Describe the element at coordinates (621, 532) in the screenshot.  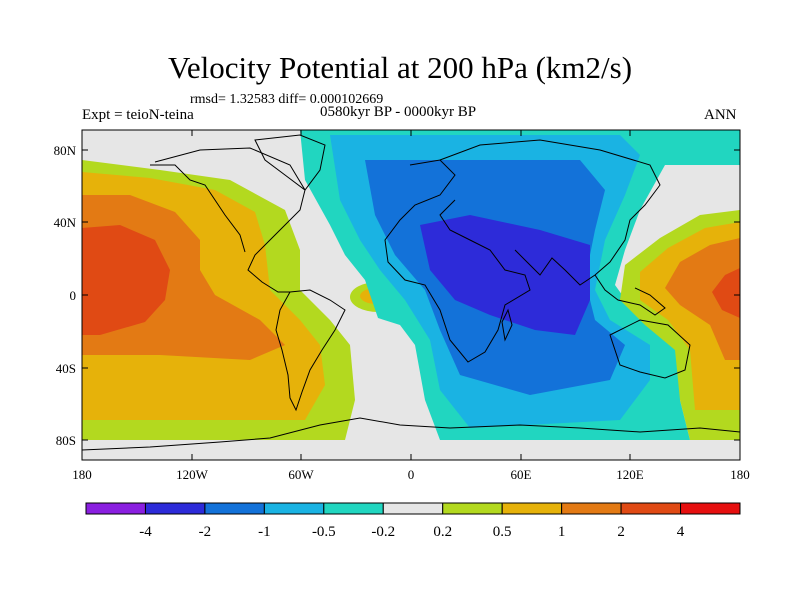
I see `colorbar-label: 2` at that location.